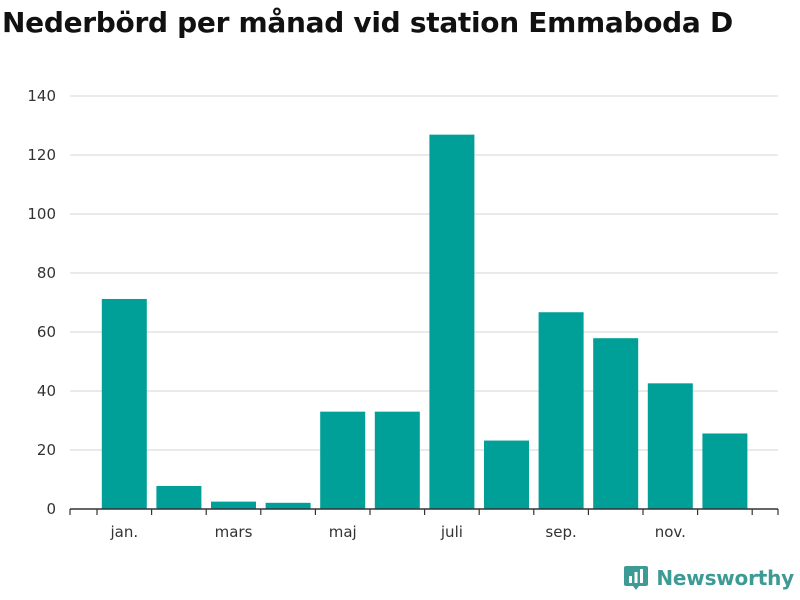  What do you see at coordinates (46, 450) in the screenshot?
I see `y-tick-label: 20` at bounding box center [46, 450].